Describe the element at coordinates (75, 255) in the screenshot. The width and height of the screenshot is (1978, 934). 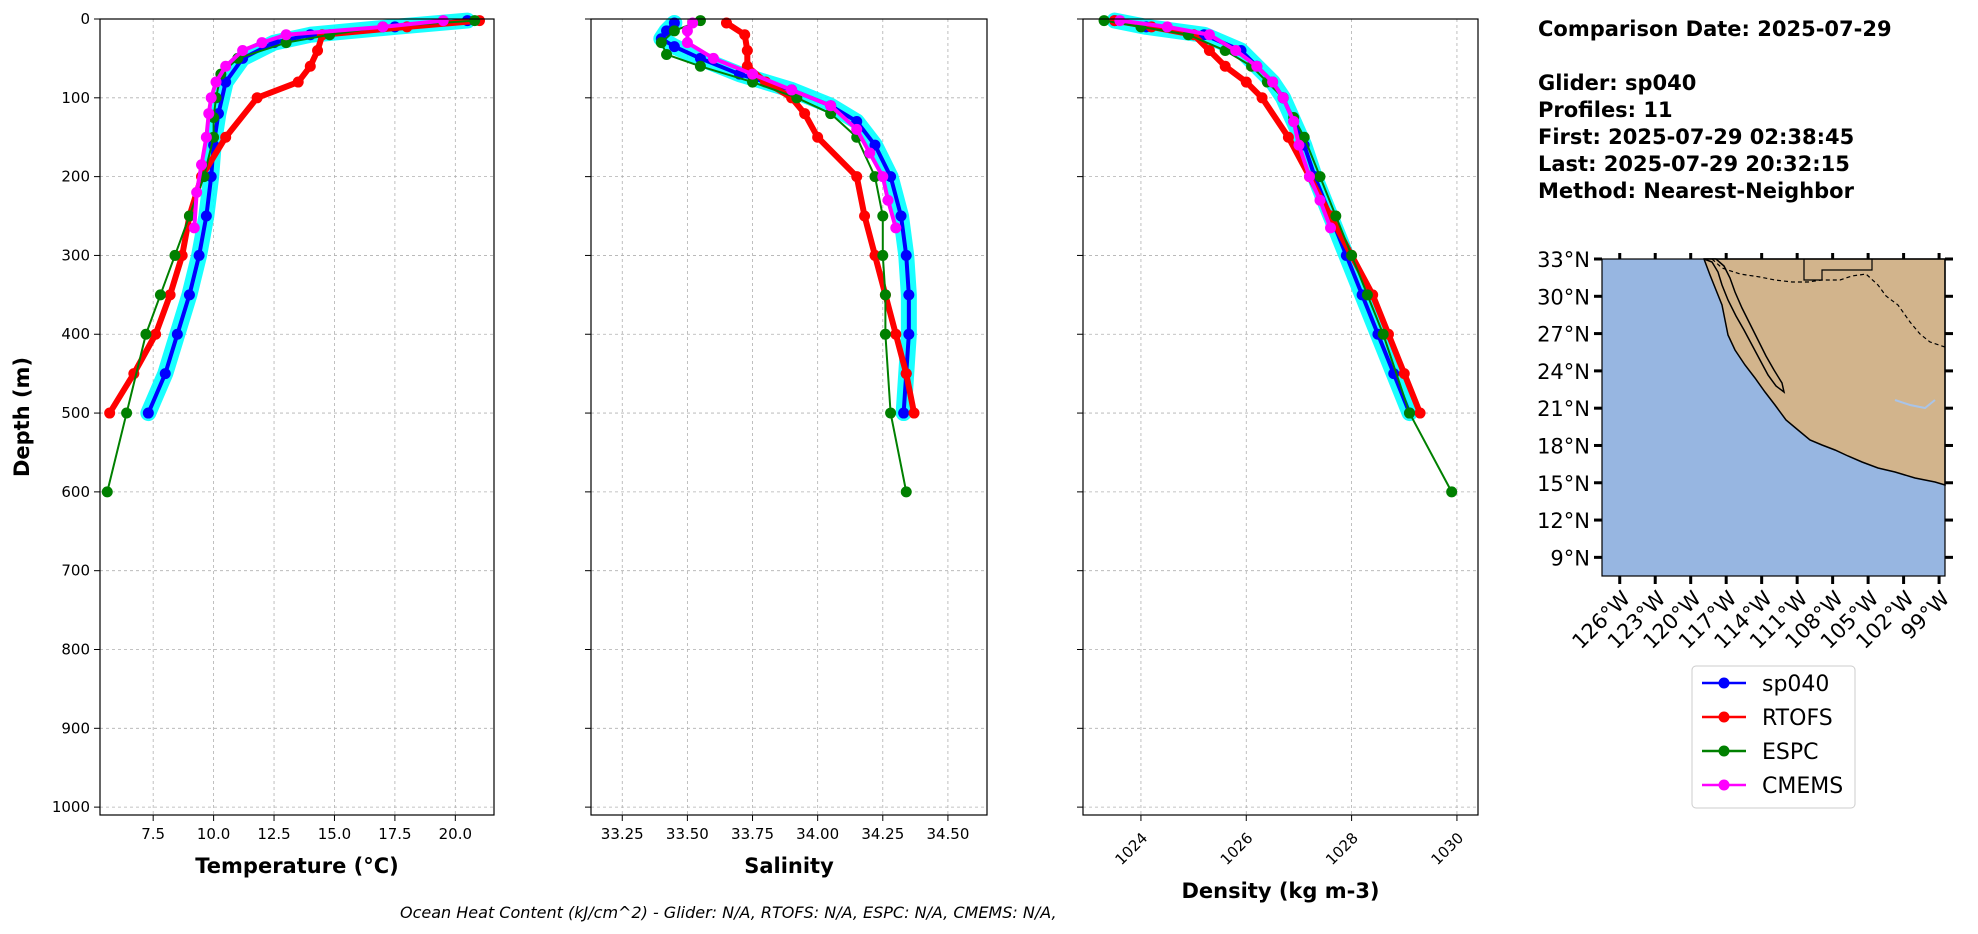
I see `y-tick-label: 300` at that location.